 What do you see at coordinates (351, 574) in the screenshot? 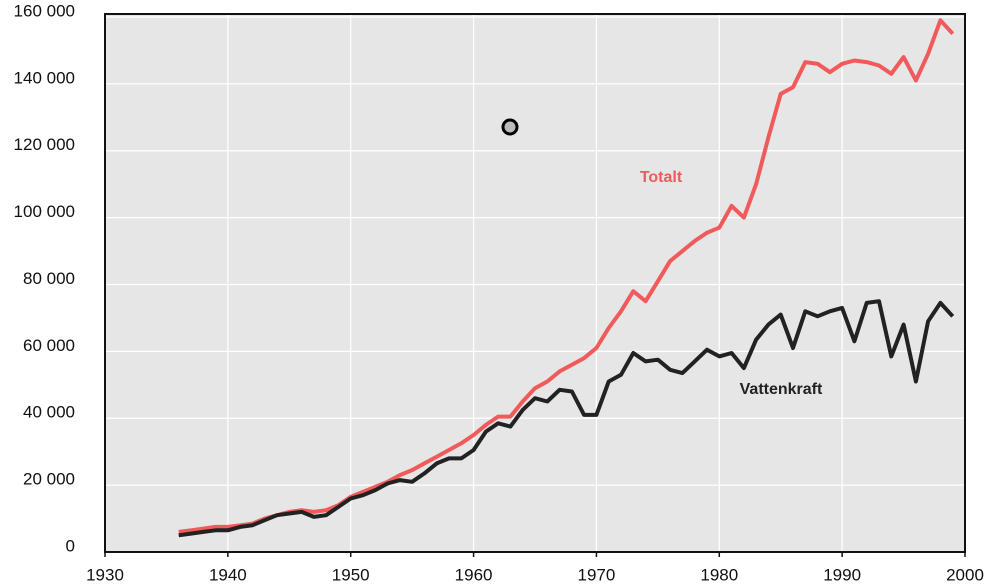
I see `x-tick-label: 1950` at bounding box center [351, 574].